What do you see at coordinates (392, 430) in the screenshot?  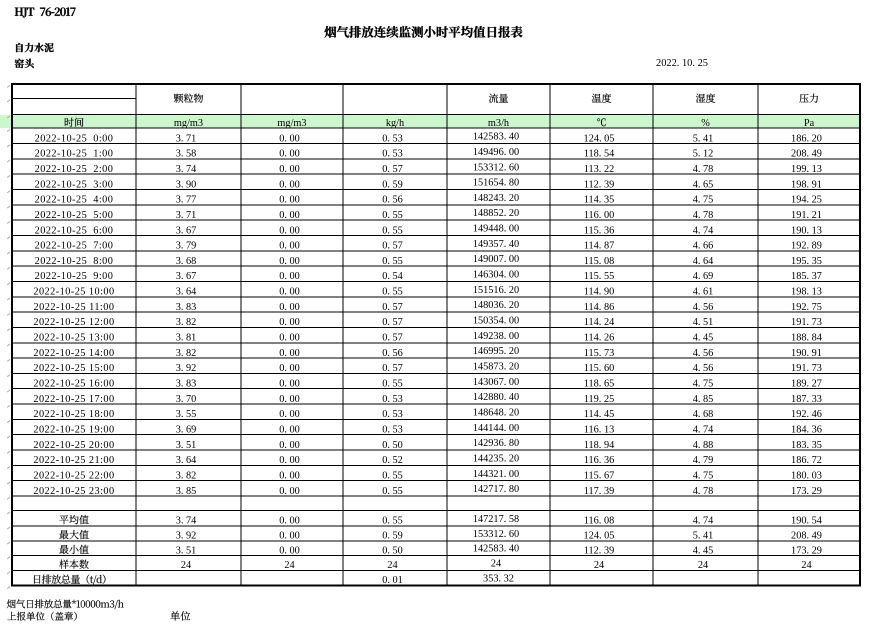 I see `svg-text: 0. 53` at bounding box center [392, 430].